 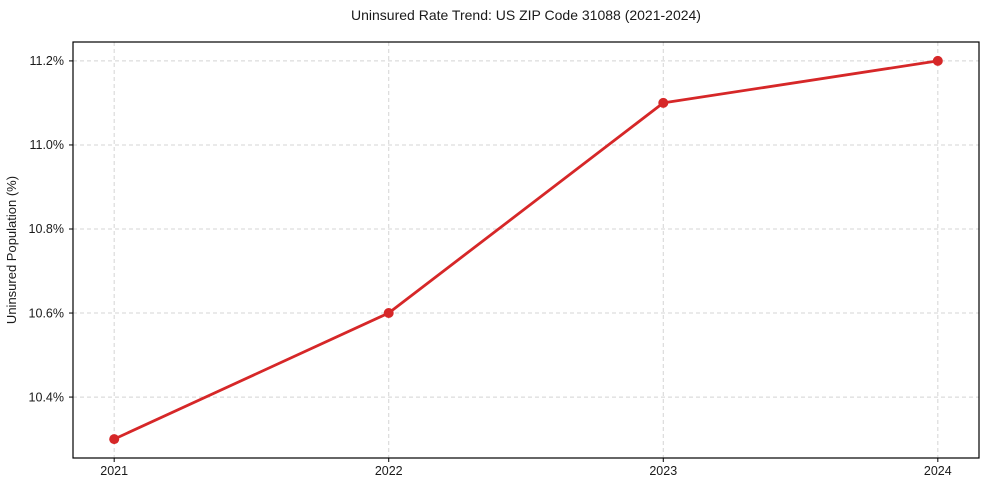 What do you see at coordinates (389, 471) in the screenshot?
I see `x-tick-label: 2022` at bounding box center [389, 471].